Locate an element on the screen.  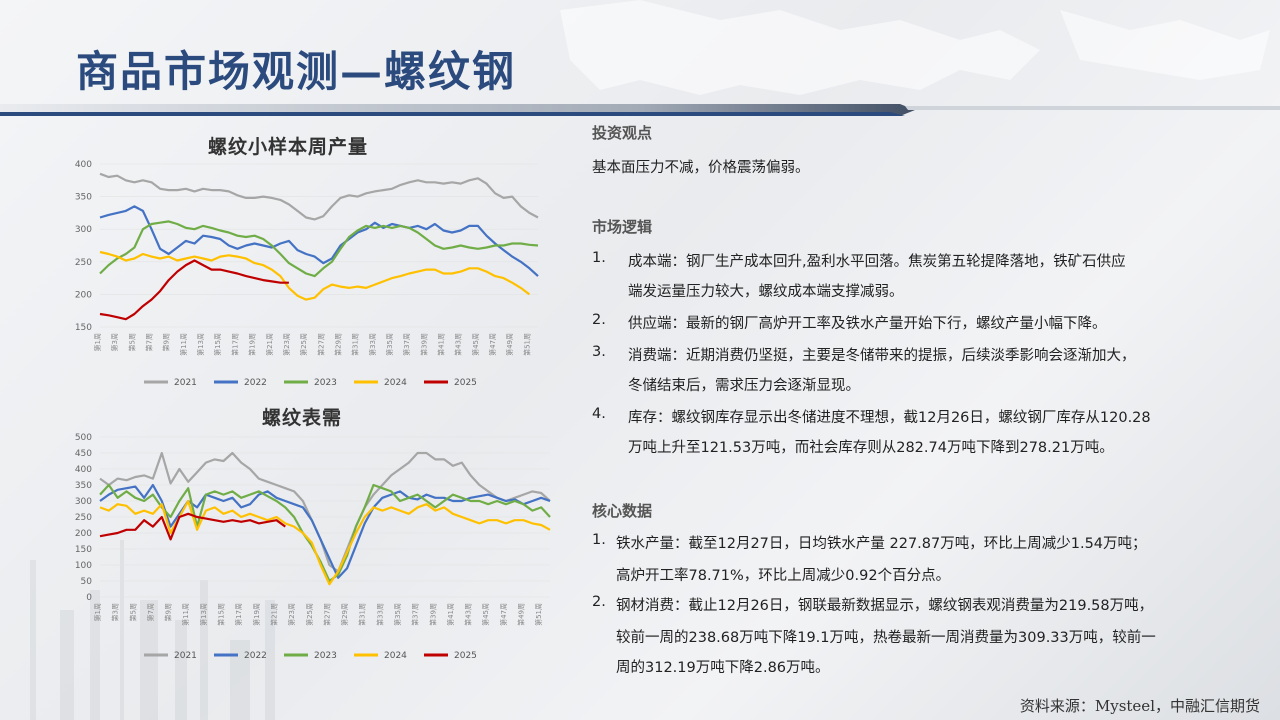
logic-num: 1. is located at coordinates (599, 258).